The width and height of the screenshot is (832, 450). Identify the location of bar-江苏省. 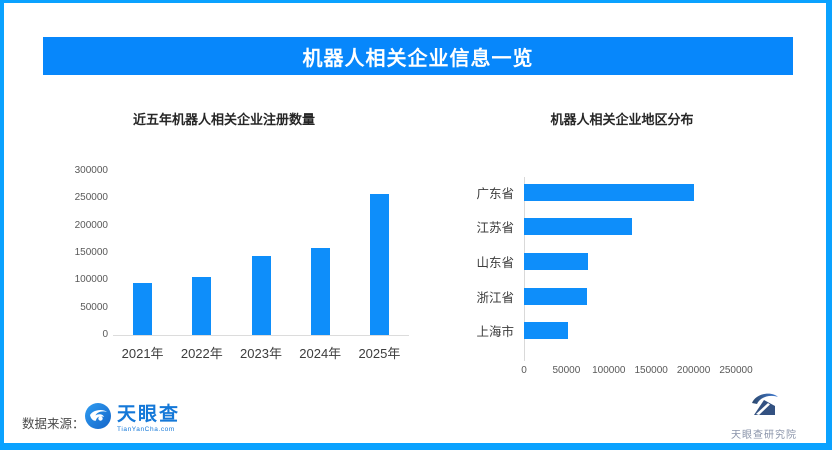
(578, 227).